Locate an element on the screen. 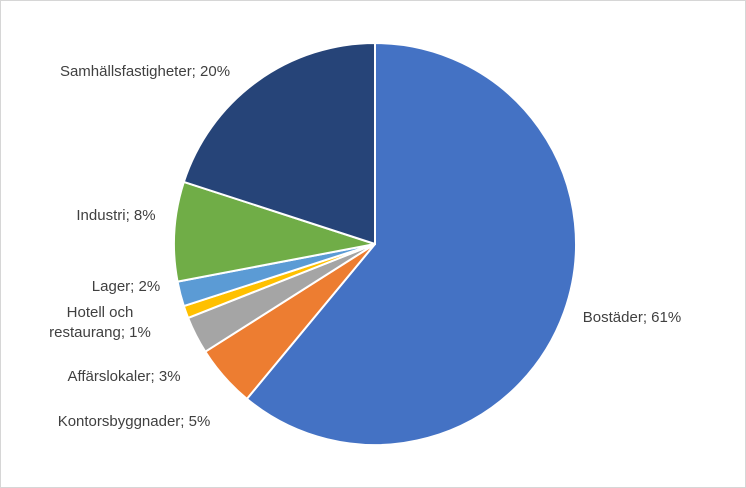  pie-slice-samh-llsfastigheter is located at coordinates (279, 143).